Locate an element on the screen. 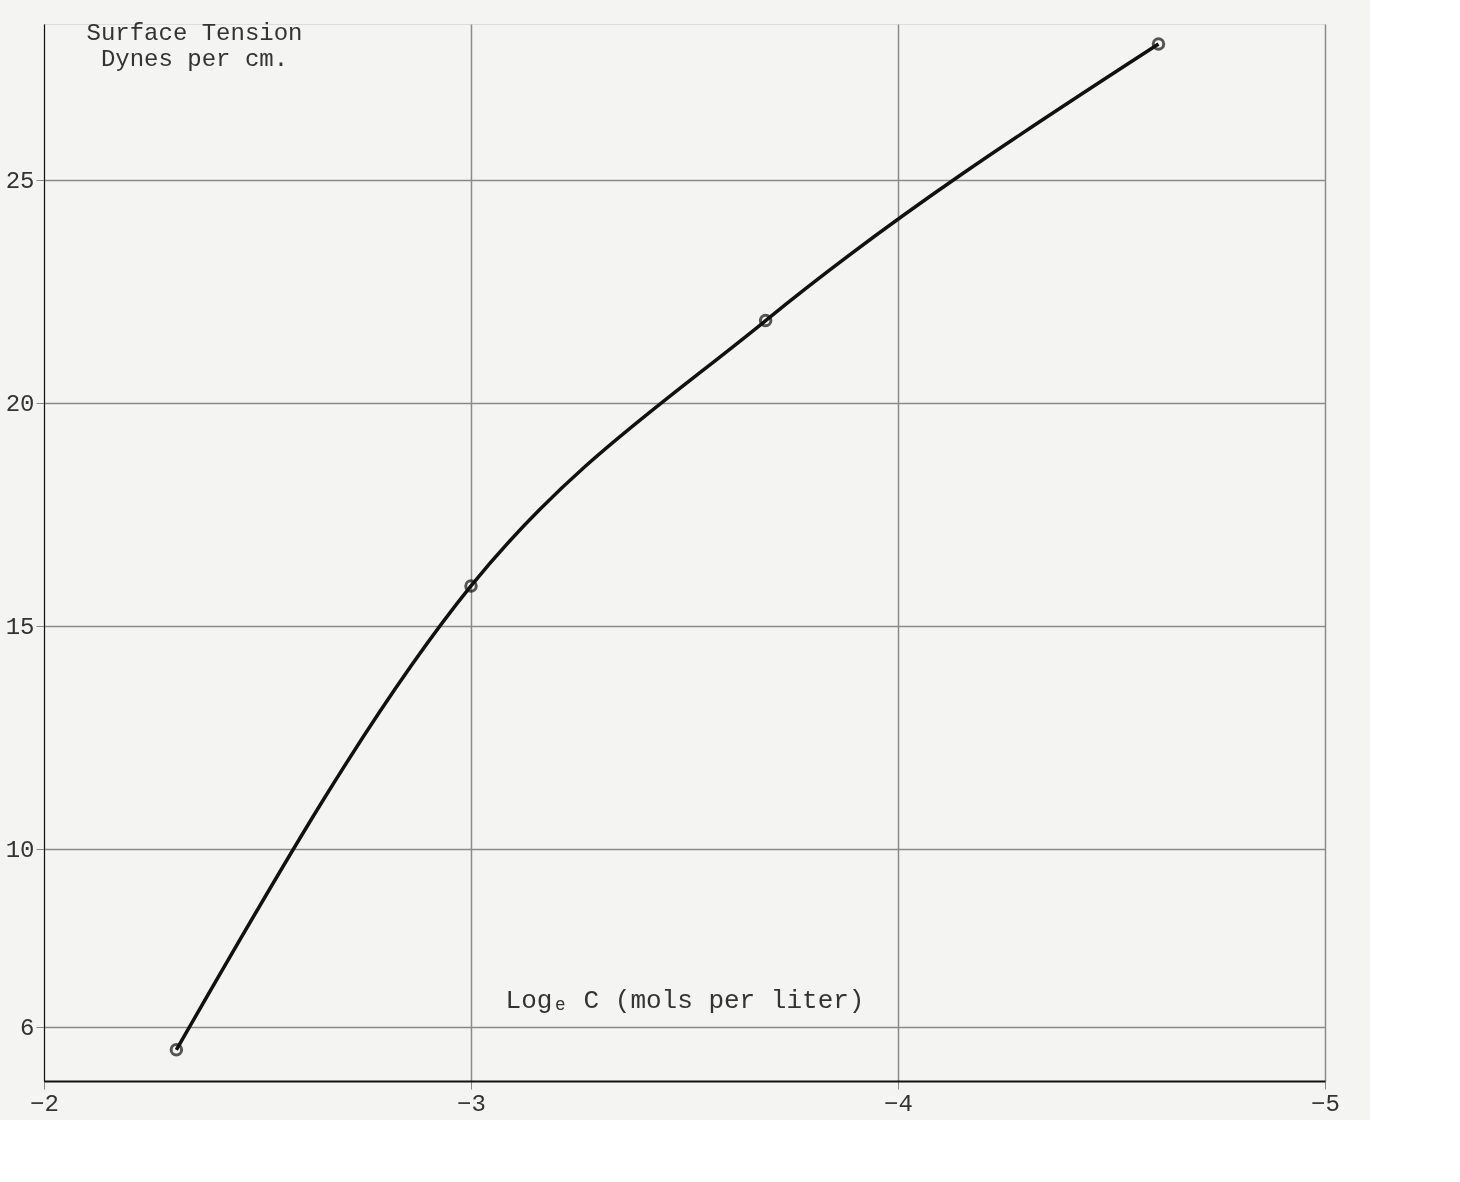  y-tick-label: 15 is located at coordinates (20, 627).